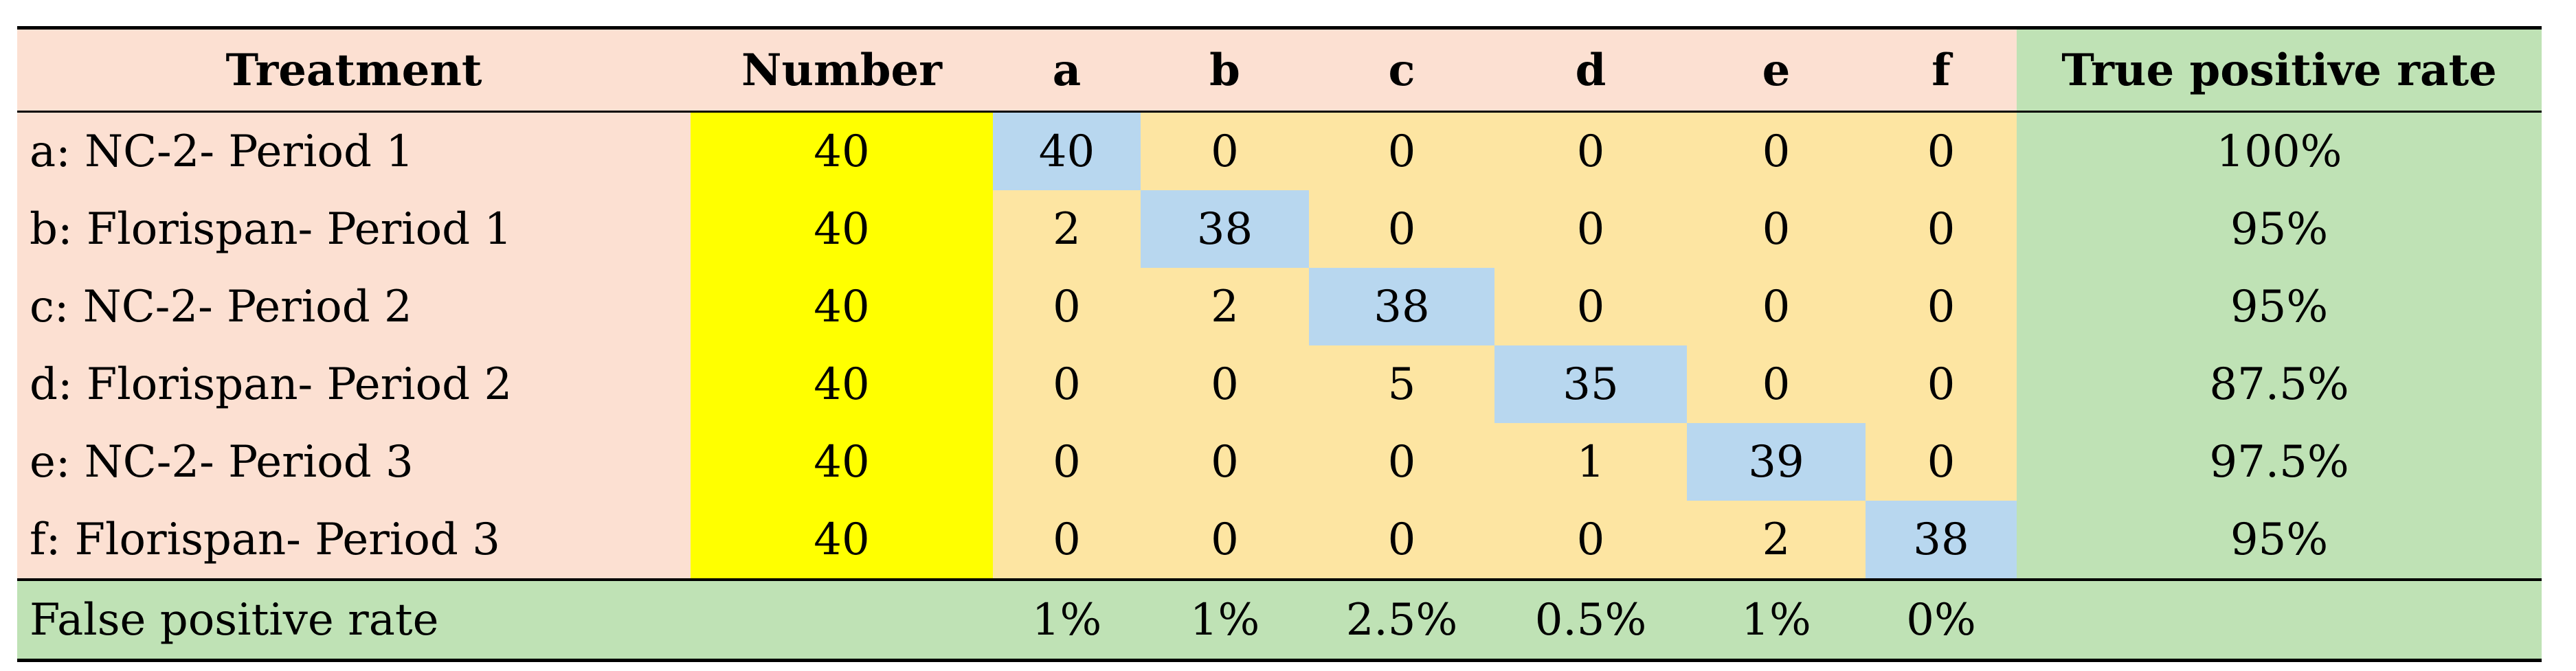 The image size is (2576, 671). I want to click on header-class-c: c, so click(1401, 70).